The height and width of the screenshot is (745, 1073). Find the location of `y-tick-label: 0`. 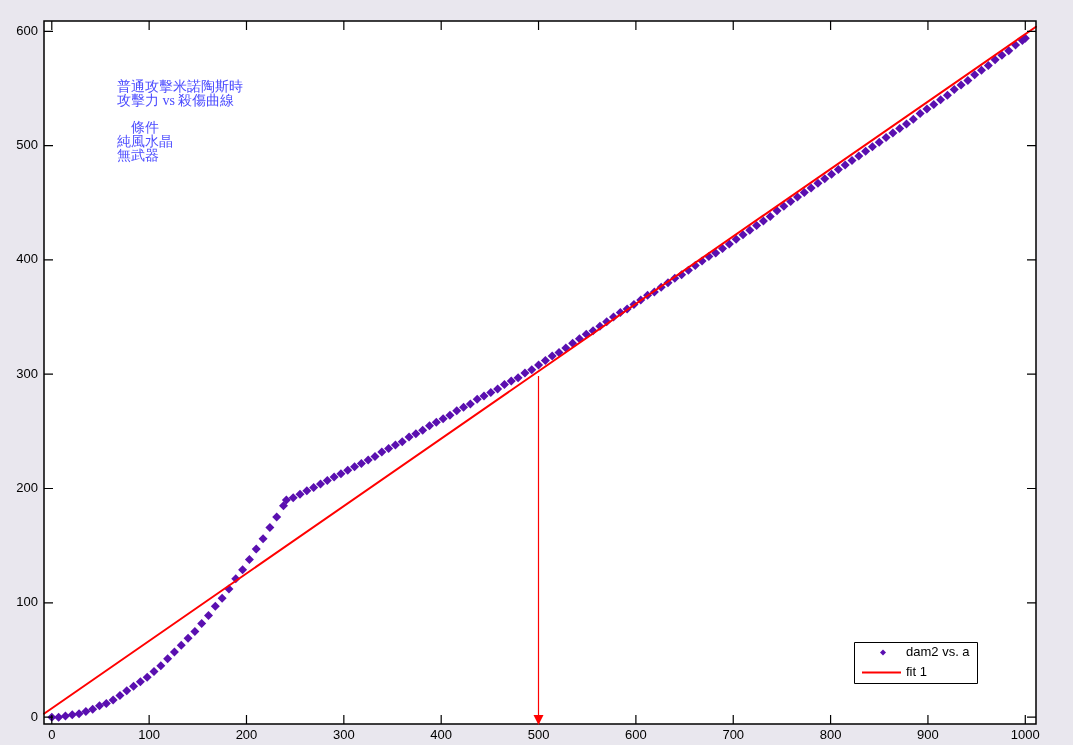

y-tick-label: 0 is located at coordinates (34, 716).